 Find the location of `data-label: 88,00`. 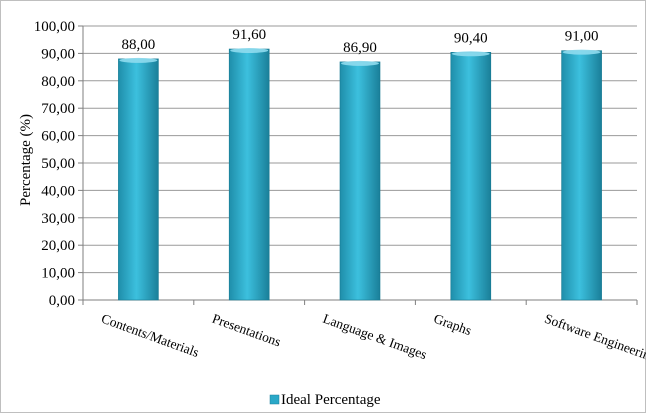

data-label: 88,00 is located at coordinates (139, 45).